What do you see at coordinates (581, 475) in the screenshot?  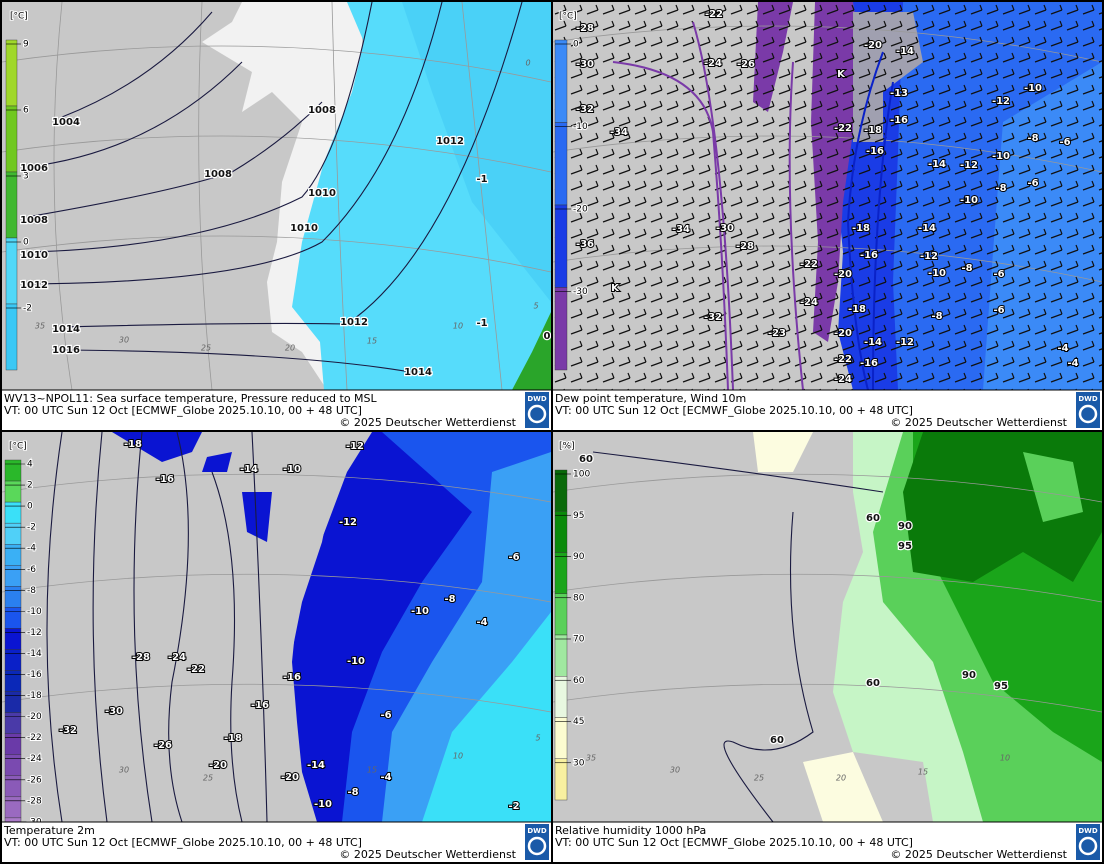 I see `legend-label: 100` at bounding box center [581, 475].